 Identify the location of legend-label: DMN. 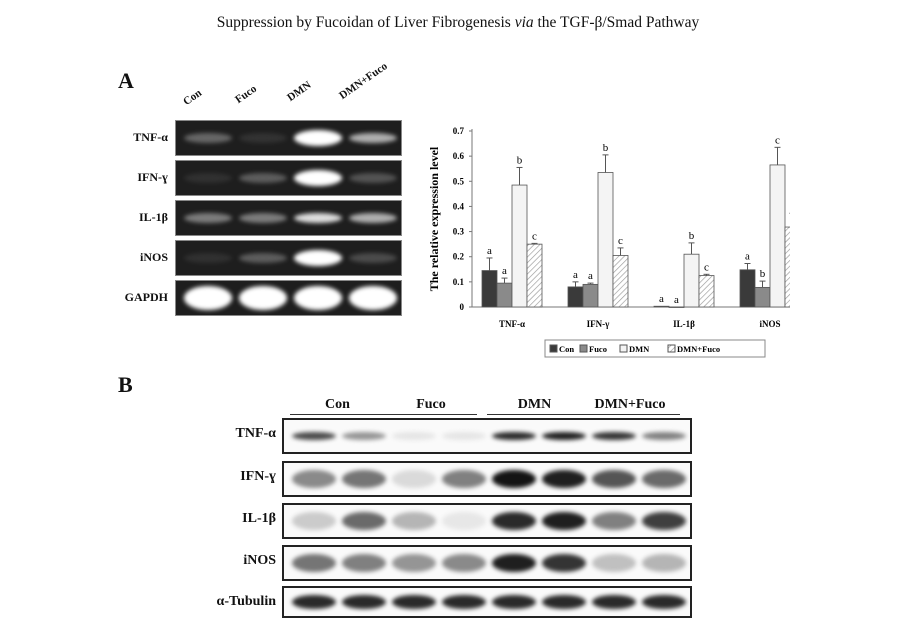
(639, 349).